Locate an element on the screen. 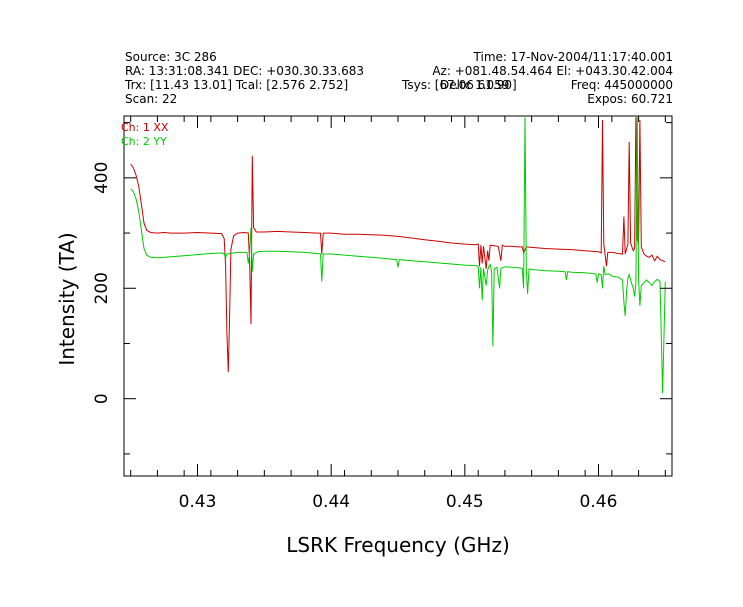  x-tick-label: 0.45 is located at coordinates (465, 502).